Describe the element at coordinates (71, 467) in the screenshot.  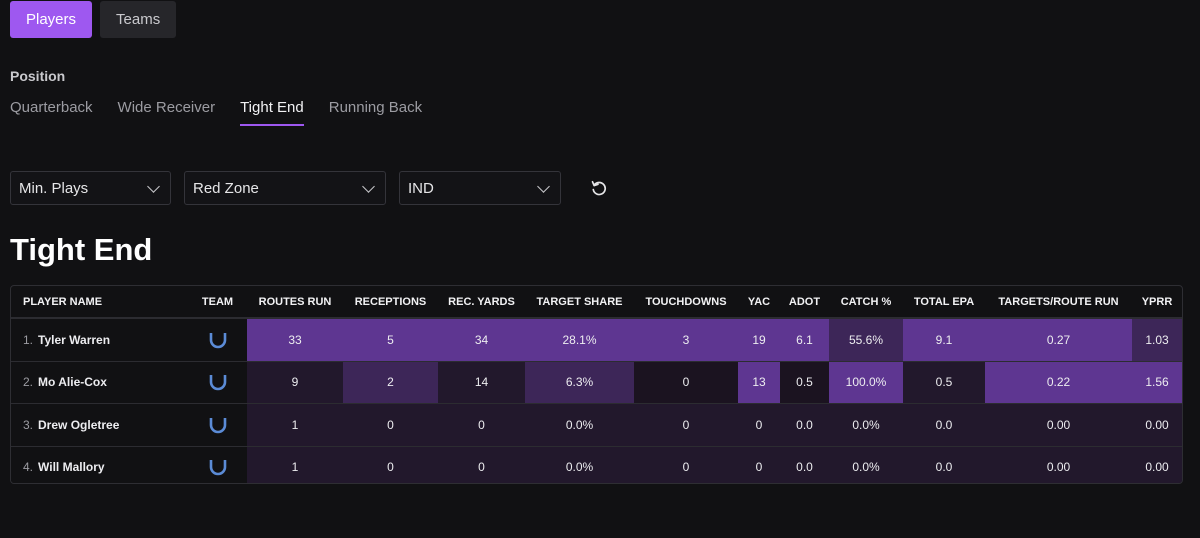
I see `player-name: Will Mallory` at that location.